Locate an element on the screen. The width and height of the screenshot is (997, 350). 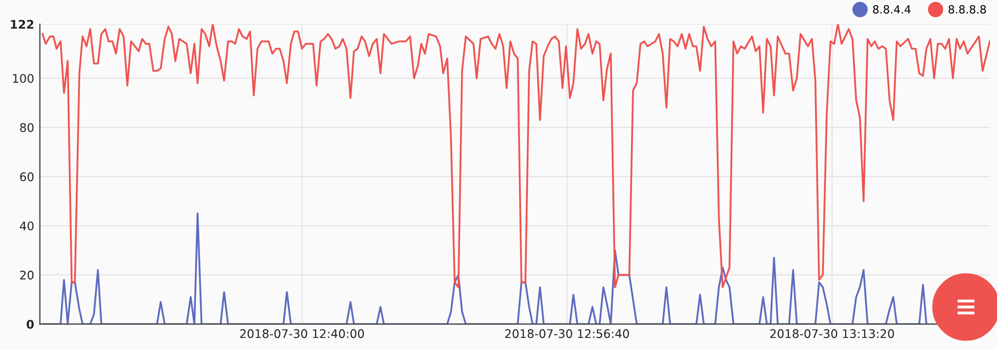
y-tick-label: 40 is located at coordinates (27, 225).